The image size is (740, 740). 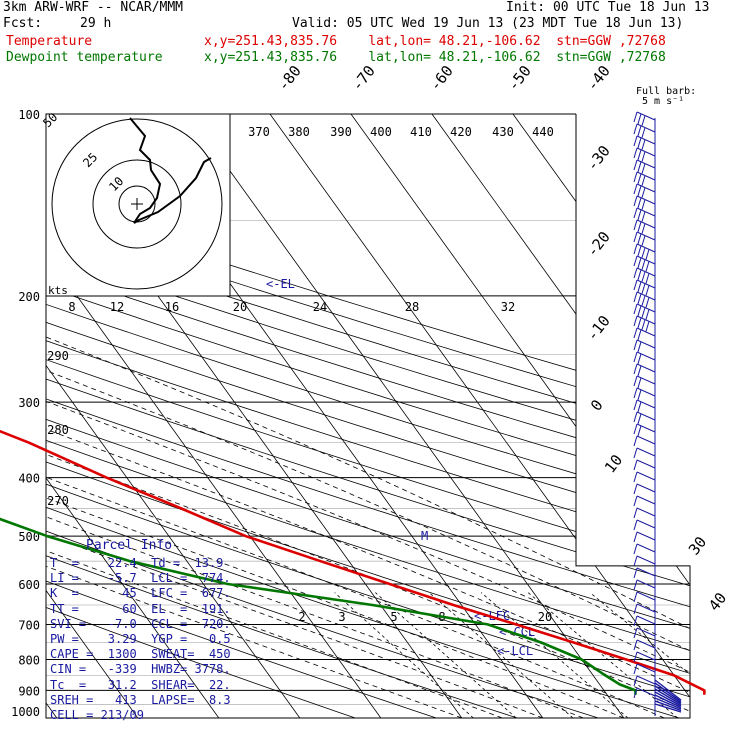 What do you see at coordinates (29, 537) in the screenshot?
I see `pressure-label: 500` at bounding box center [29, 537].